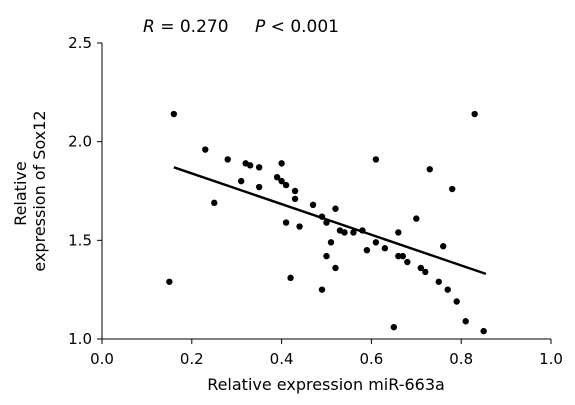 Image resolution: width=575 pixels, height=405 pixels. Describe the element at coordinates (260, 27) in the screenshot. I see `p-symbol: P` at that location.